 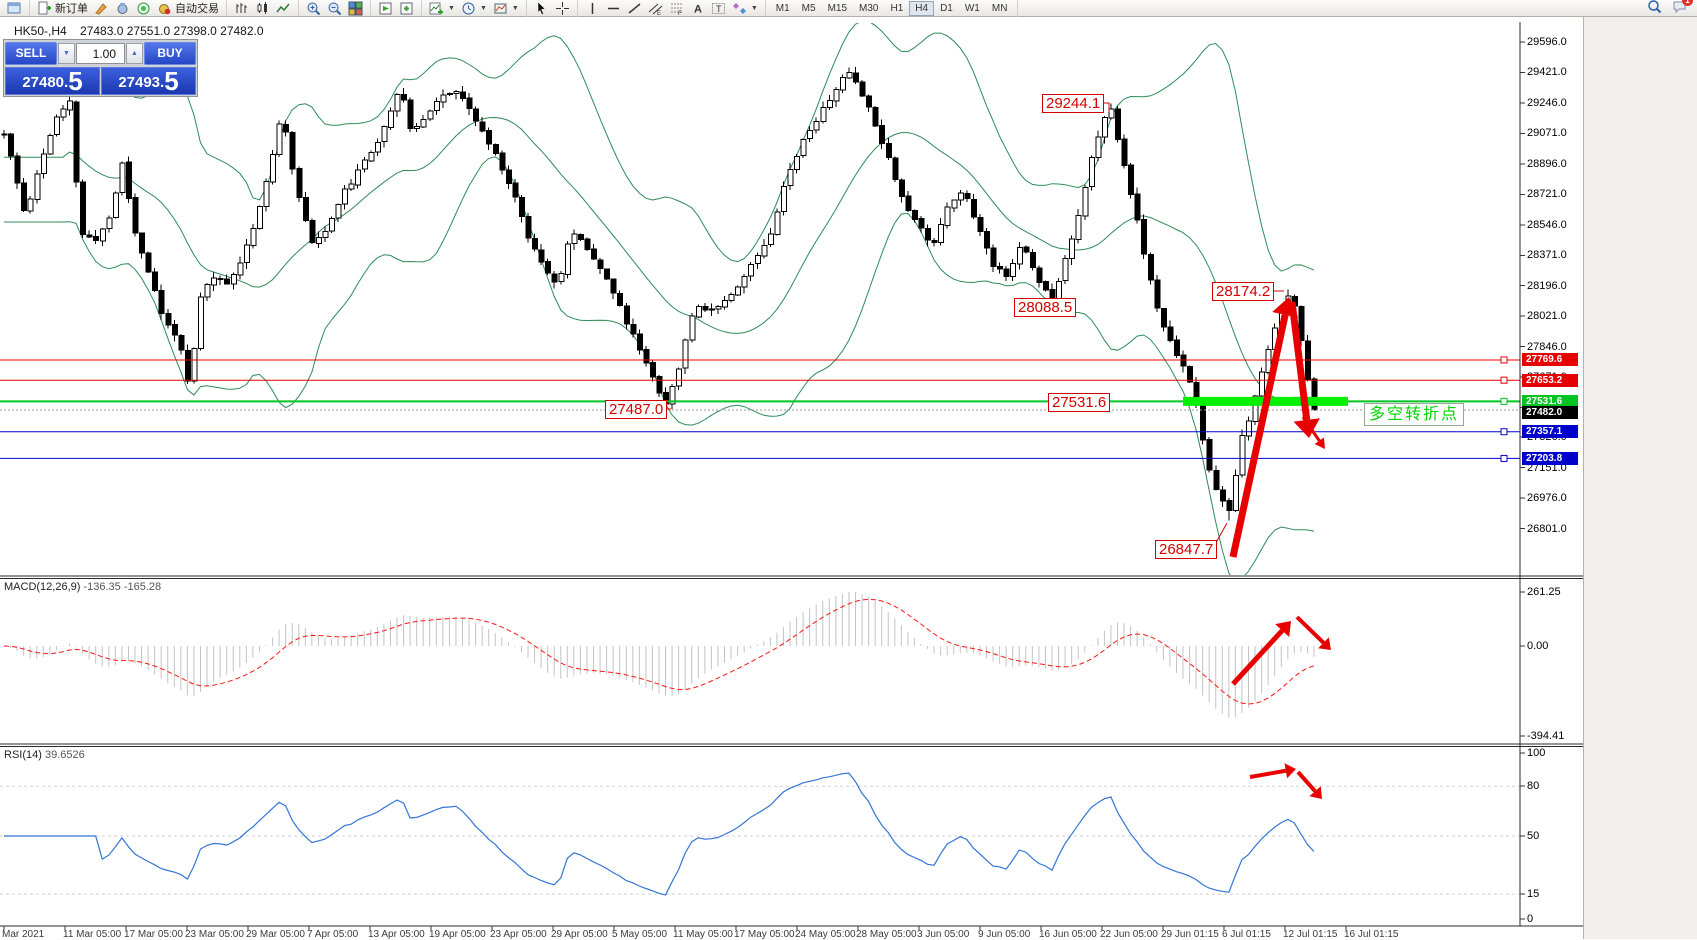 What do you see at coordinates (283, 8) in the screenshot?
I see `line-chart-mode-button` at bounding box center [283, 8].